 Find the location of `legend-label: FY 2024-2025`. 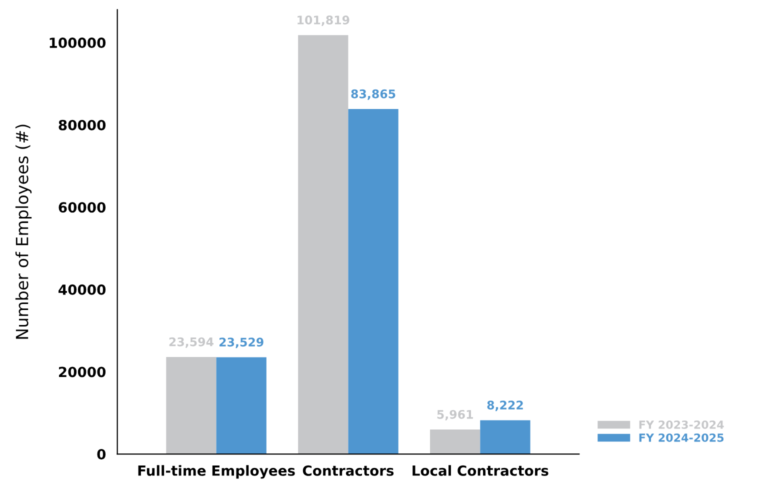

legend-label: FY 2024-2025 is located at coordinates (681, 437).